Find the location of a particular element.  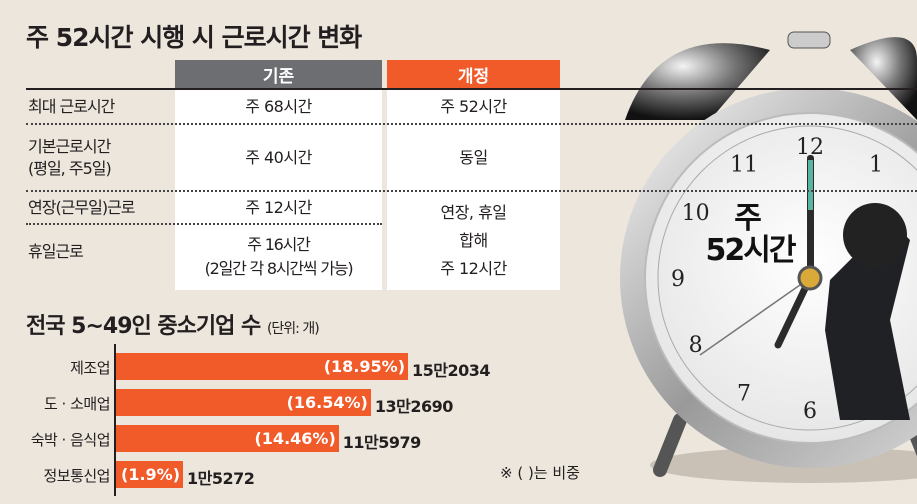

row-label: 기본근로시간 (평일, 주5일) is located at coordinates (70, 157).